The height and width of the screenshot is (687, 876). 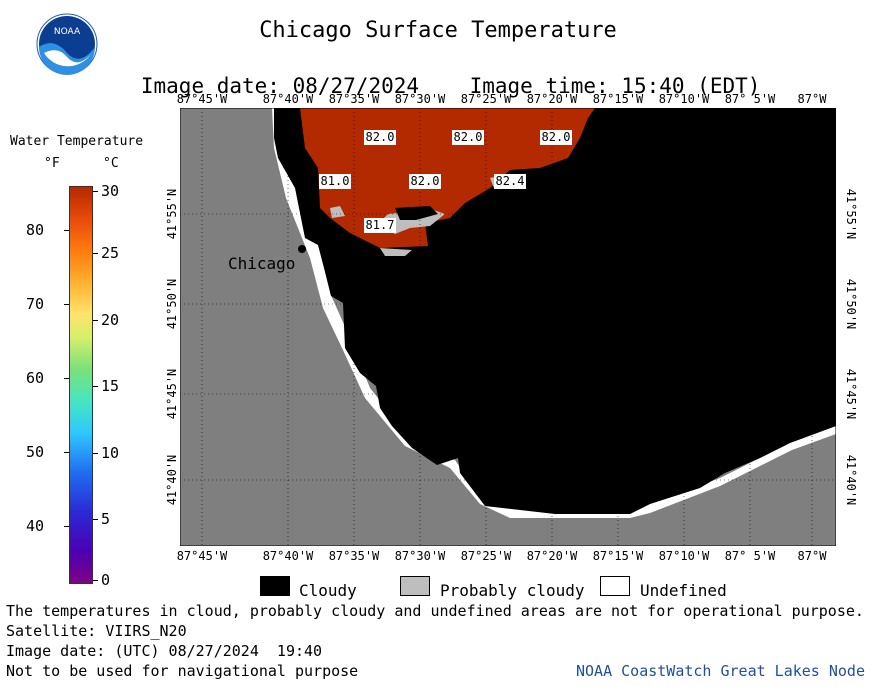 What do you see at coordinates (106, 519) in the screenshot?
I see `c-tick-label: 5` at bounding box center [106, 519].